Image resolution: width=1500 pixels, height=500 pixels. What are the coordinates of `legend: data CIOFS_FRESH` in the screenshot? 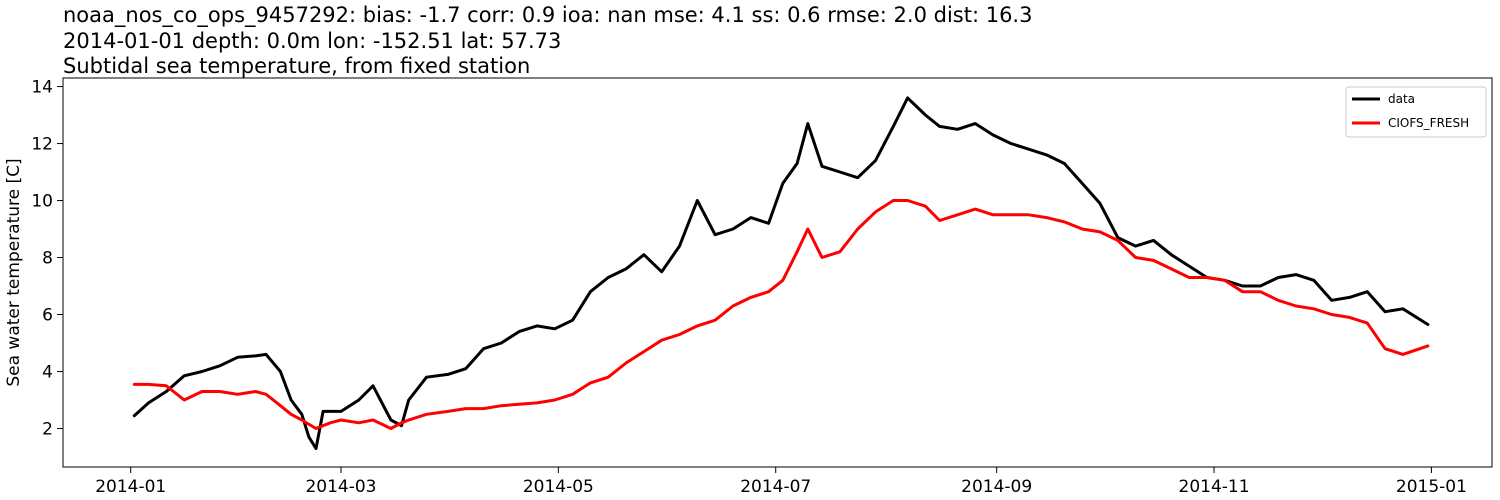 It's located at (1416, 112).